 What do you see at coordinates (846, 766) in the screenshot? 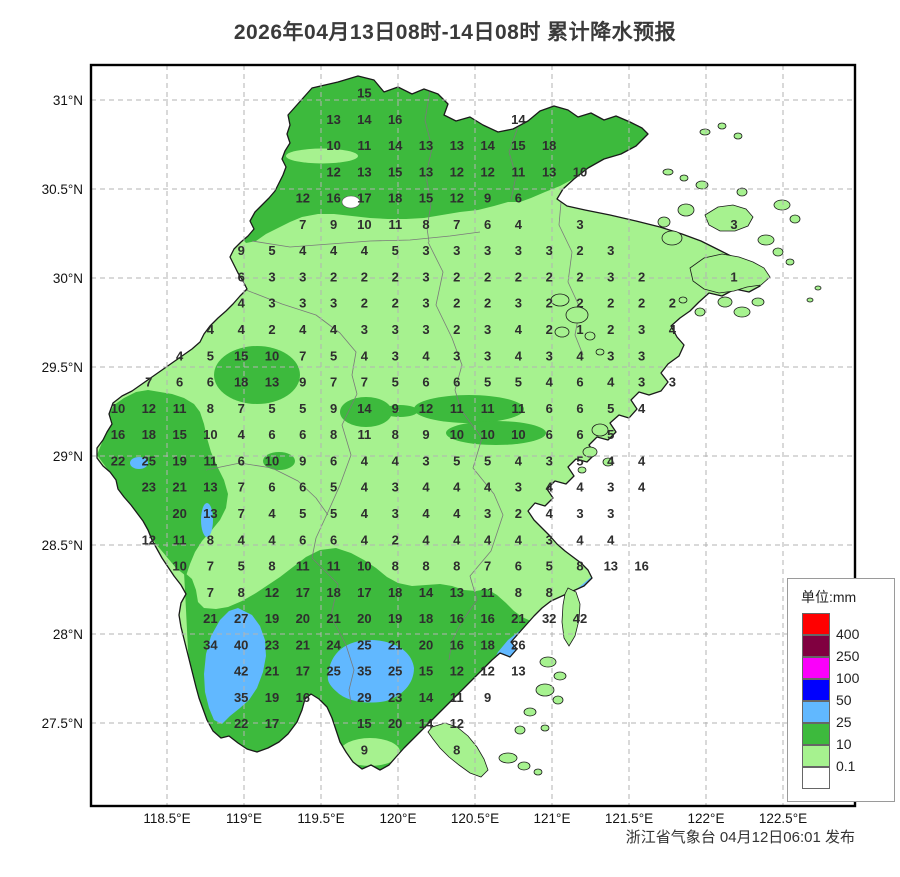
I see `legend-label: 0.1` at bounding box center [846, 766].